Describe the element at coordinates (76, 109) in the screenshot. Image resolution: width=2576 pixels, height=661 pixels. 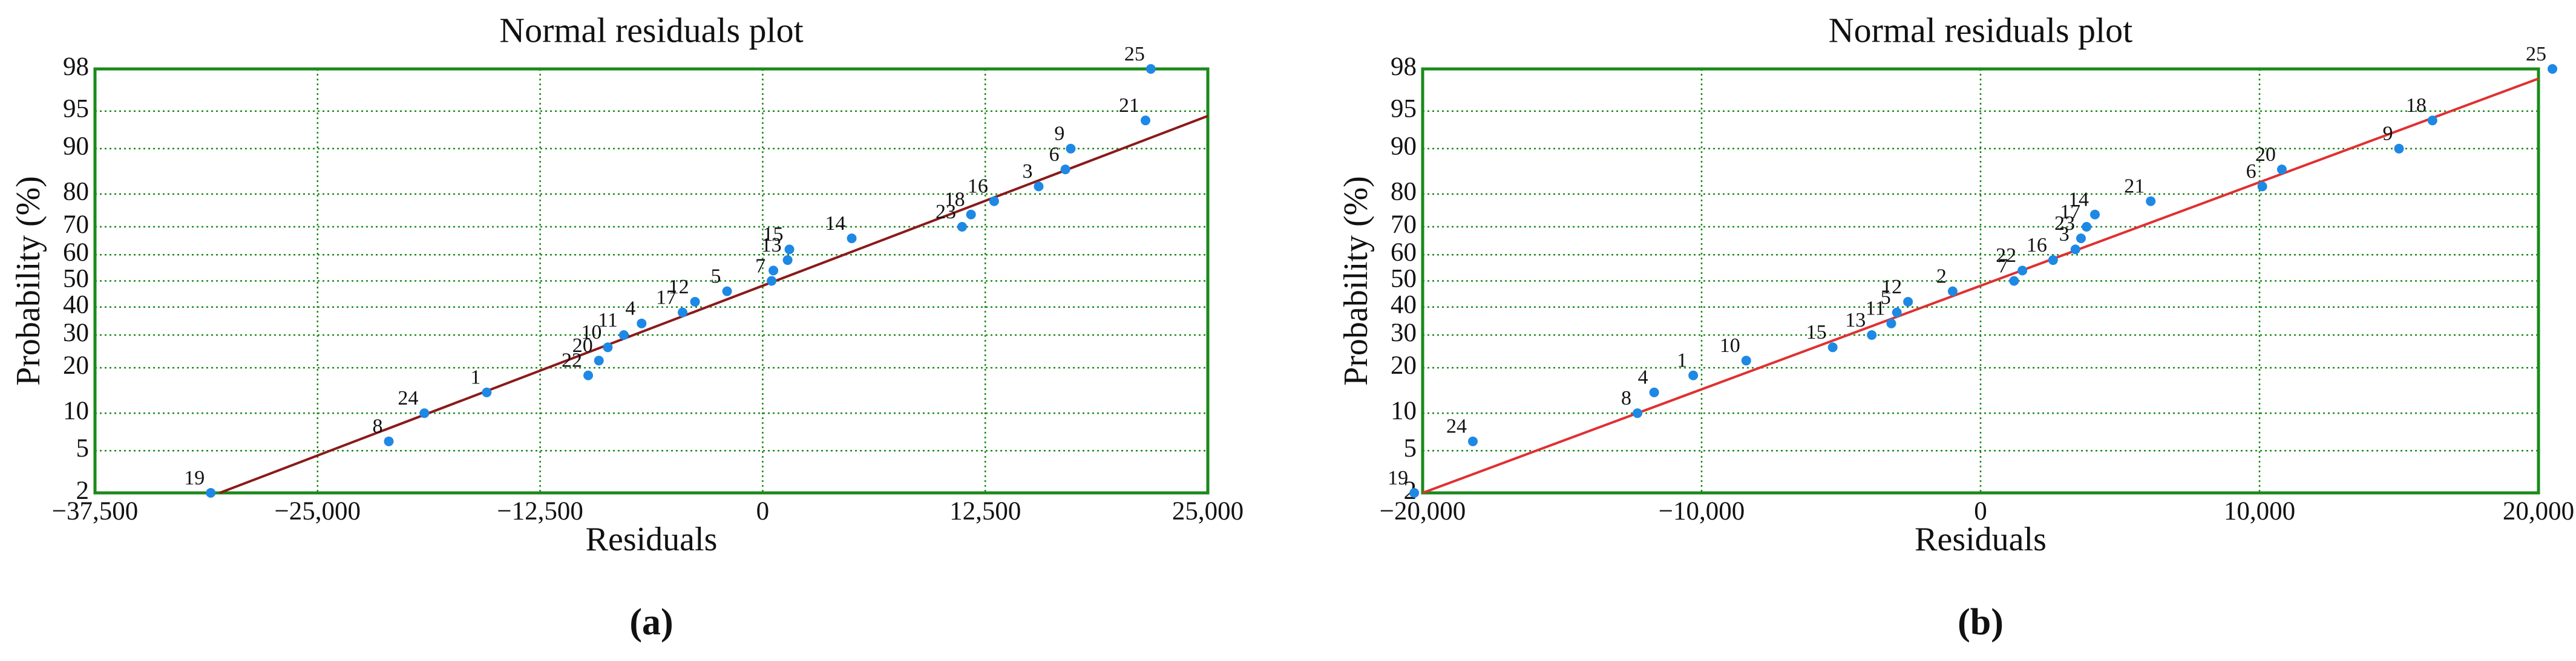
I see `y-tick-label: 95` at that location.